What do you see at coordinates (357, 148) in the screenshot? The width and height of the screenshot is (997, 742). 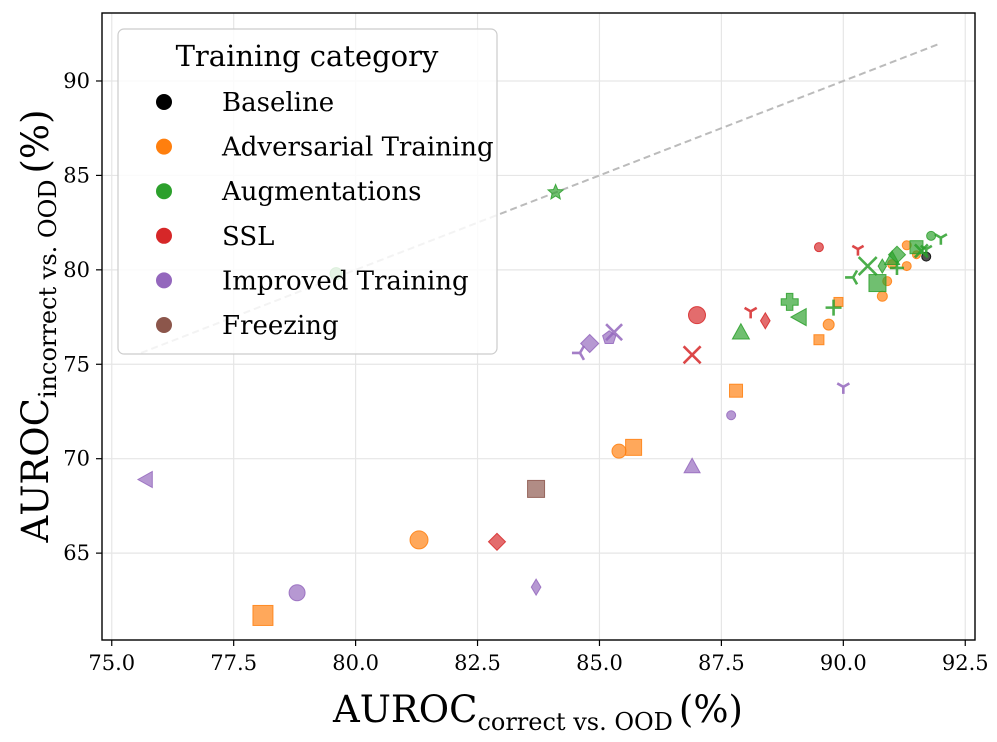 I see `legend-label: Adversarial Training` at bounding box center [357, 148].